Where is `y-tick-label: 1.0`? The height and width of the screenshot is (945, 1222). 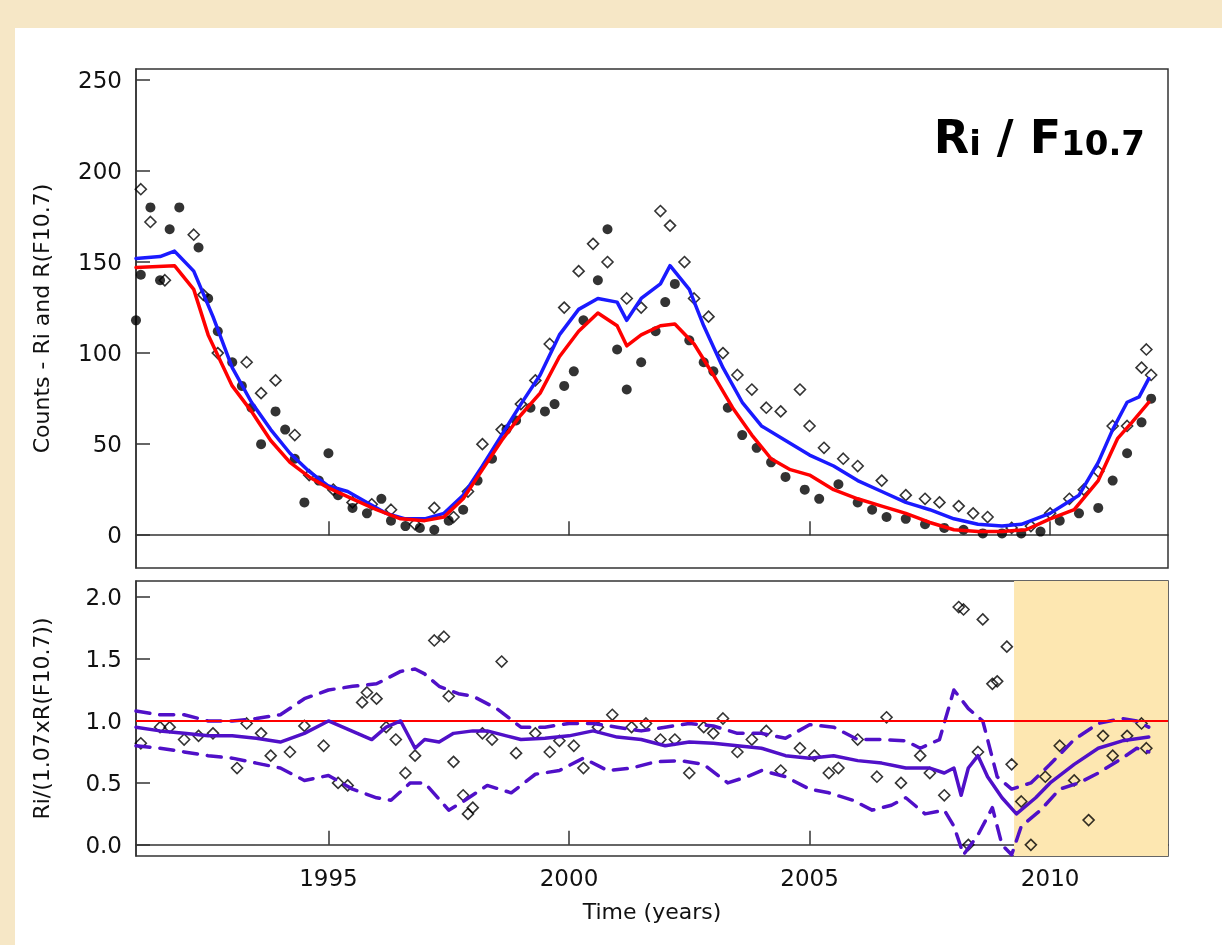
y-tick-label: 1.0 is located at coordinates (103, 720).